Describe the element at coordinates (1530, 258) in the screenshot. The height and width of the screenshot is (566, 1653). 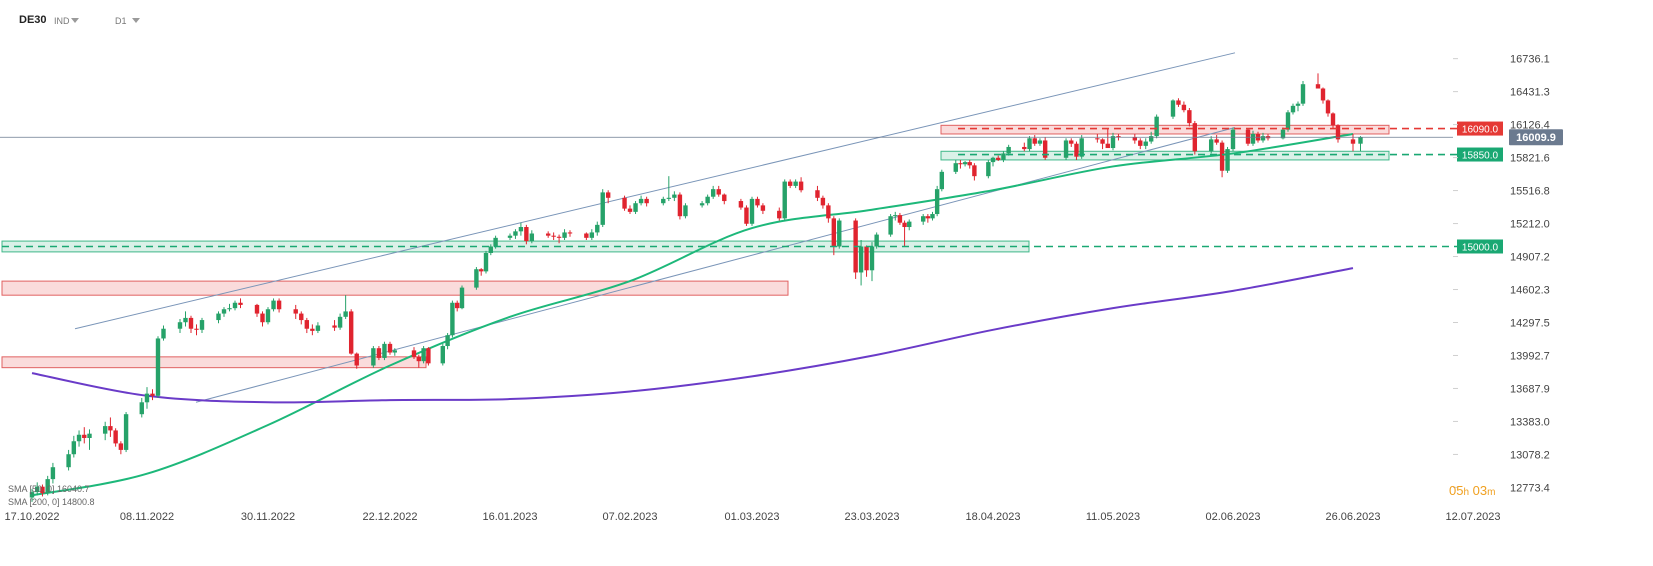
I see `y-tick-label: 14907.2` at that location.